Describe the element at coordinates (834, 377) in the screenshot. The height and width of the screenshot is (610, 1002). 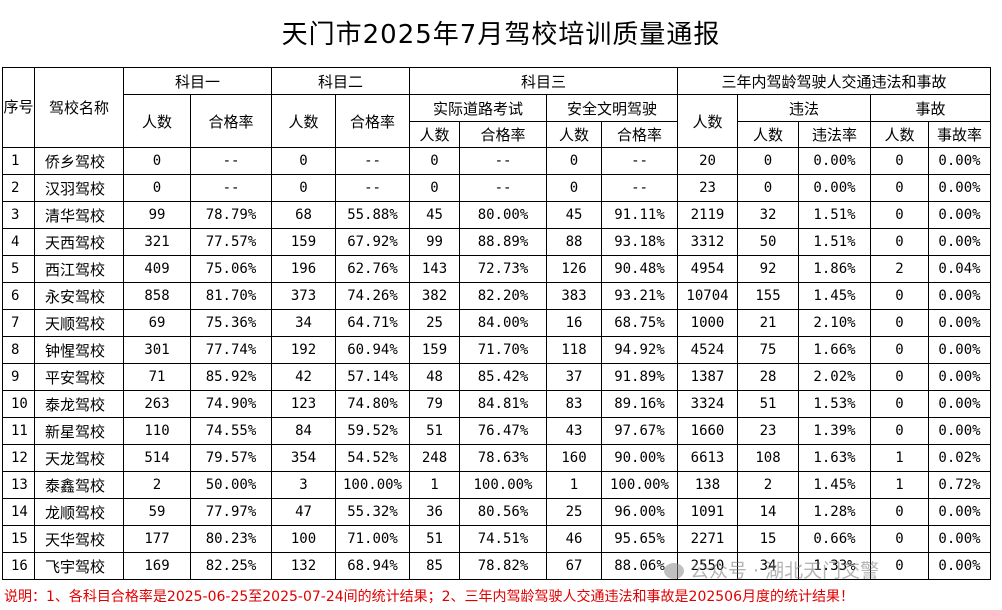
I see `row-cell: 2.02%` at that location.